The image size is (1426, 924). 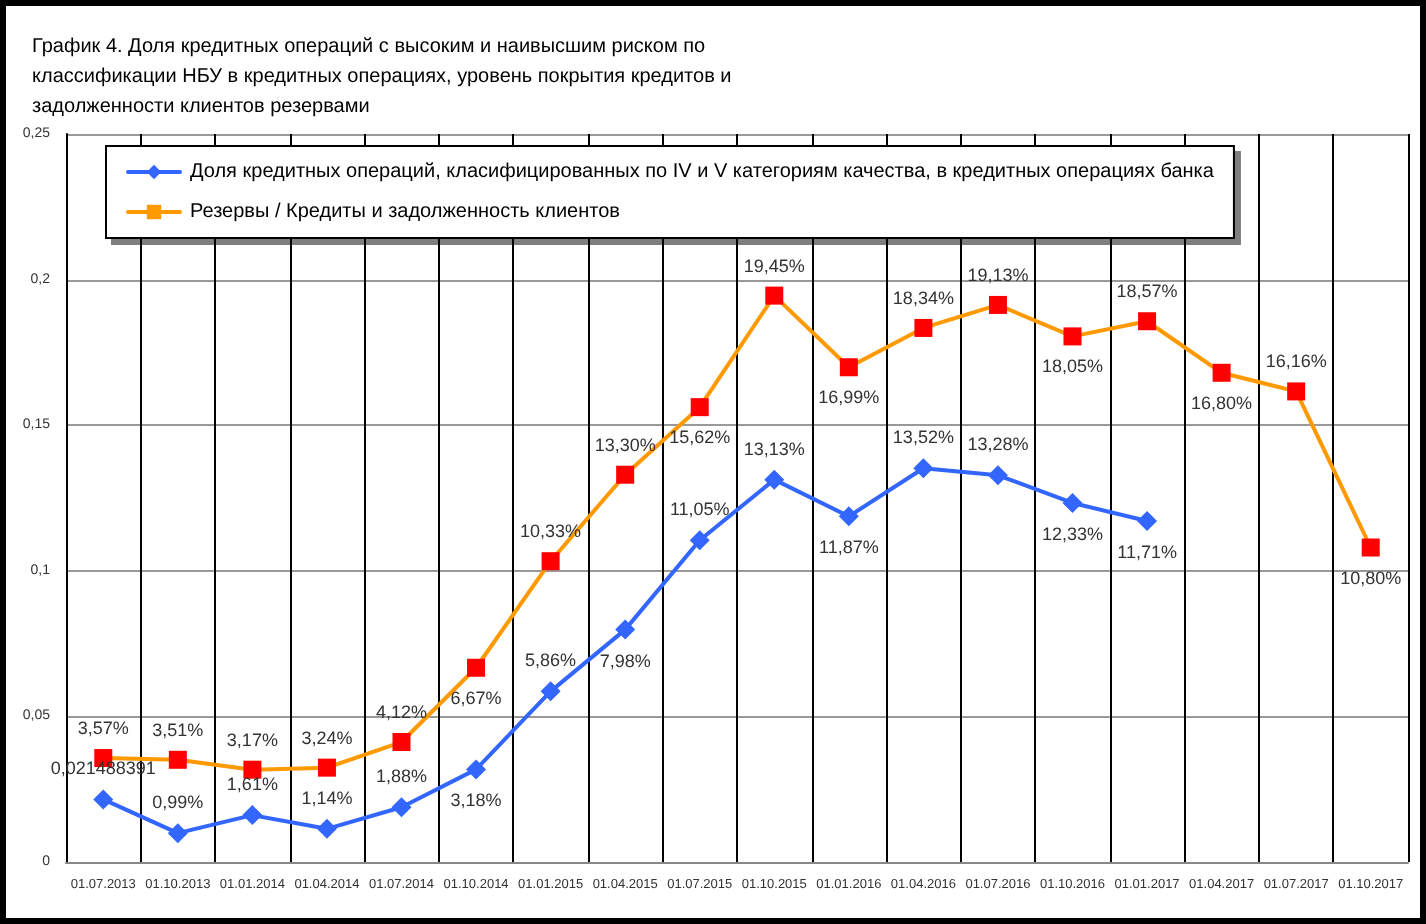 What do you see at coordinates (385, 77) in the screenshot?
I see `chart-title: График 4. Доля кредитных операций с высоким и наивысшим риском по классификации НБУ в кредитных операциях, уровень покрытия кредитов и задолженности клиентов резервами` at bounding box center [385, 77].